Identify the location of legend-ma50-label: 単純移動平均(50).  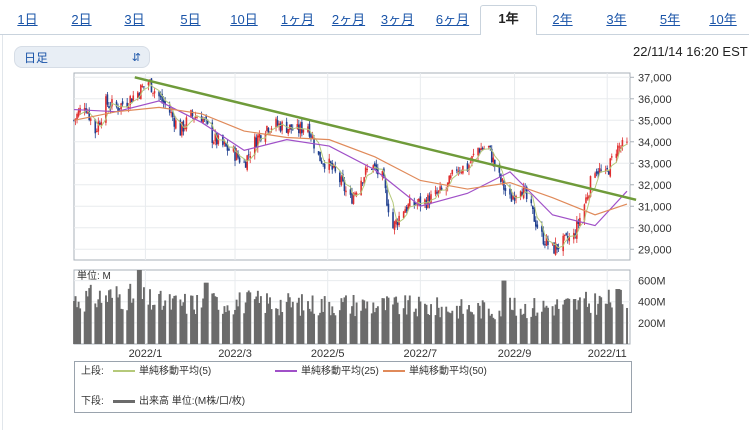
(448, 371).